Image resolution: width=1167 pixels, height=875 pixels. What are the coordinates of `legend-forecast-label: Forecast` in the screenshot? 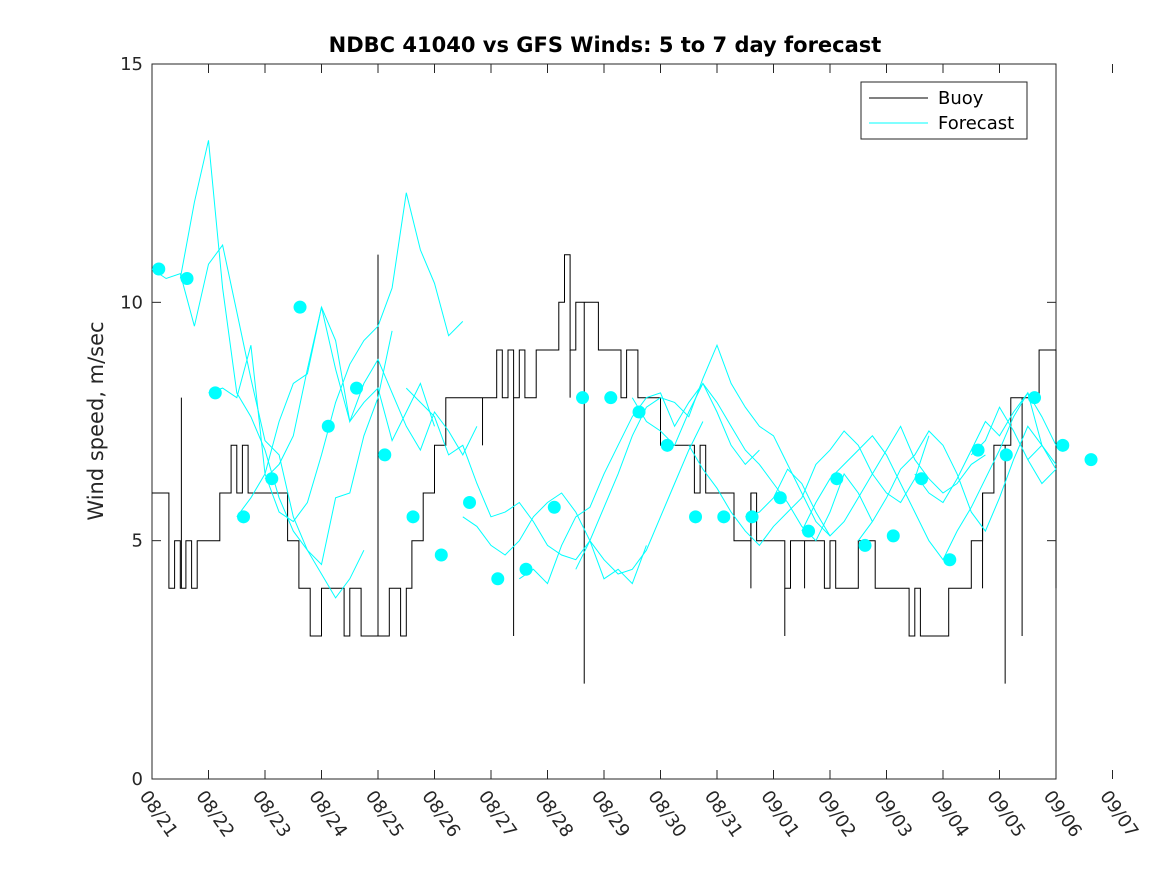 It's located at (976, 123).